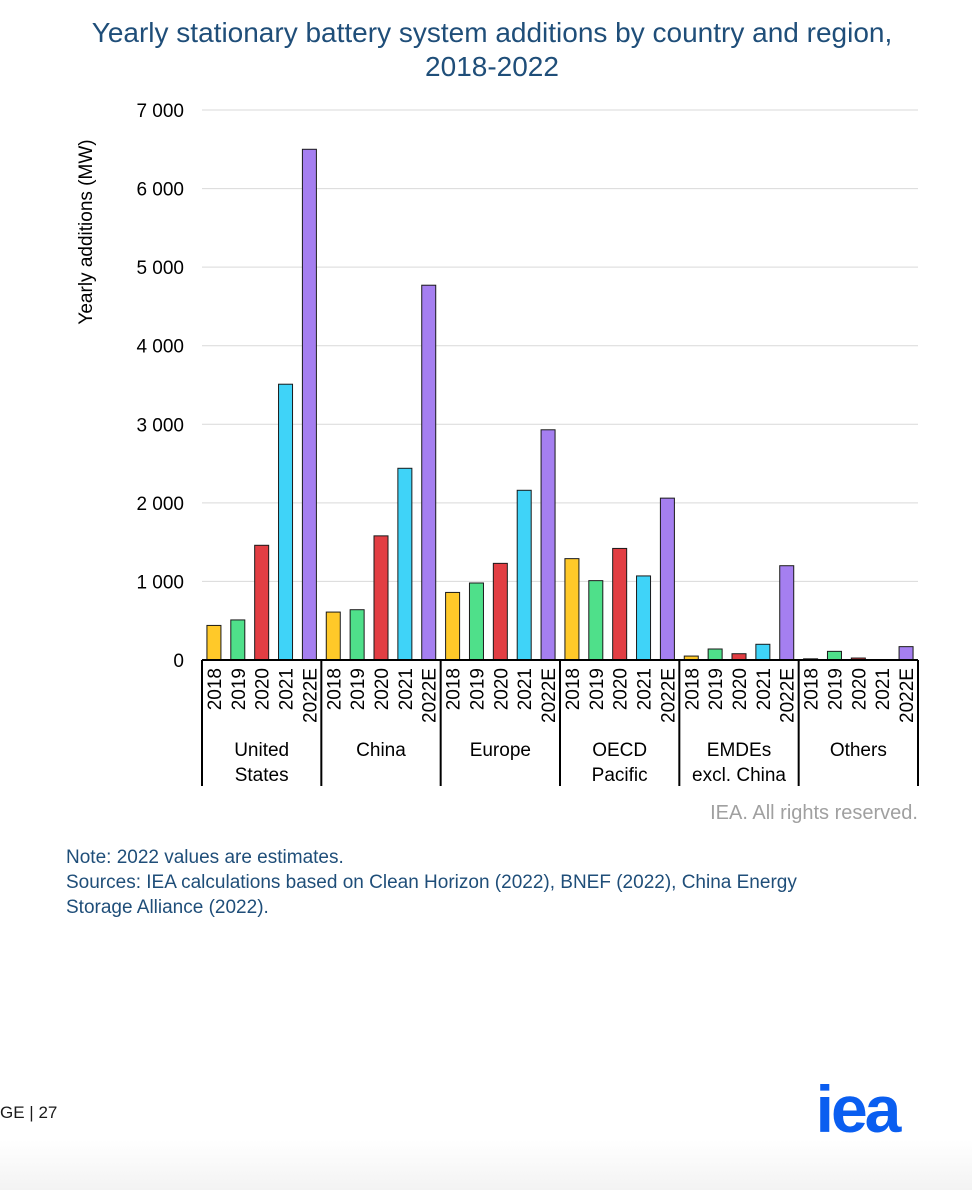 This screenshot has width=972, height=1190. What do you see at coordinates (160, 111) in the screenshot?
I see `y-tick-label: 7 000` at bounding box center [160, 111].